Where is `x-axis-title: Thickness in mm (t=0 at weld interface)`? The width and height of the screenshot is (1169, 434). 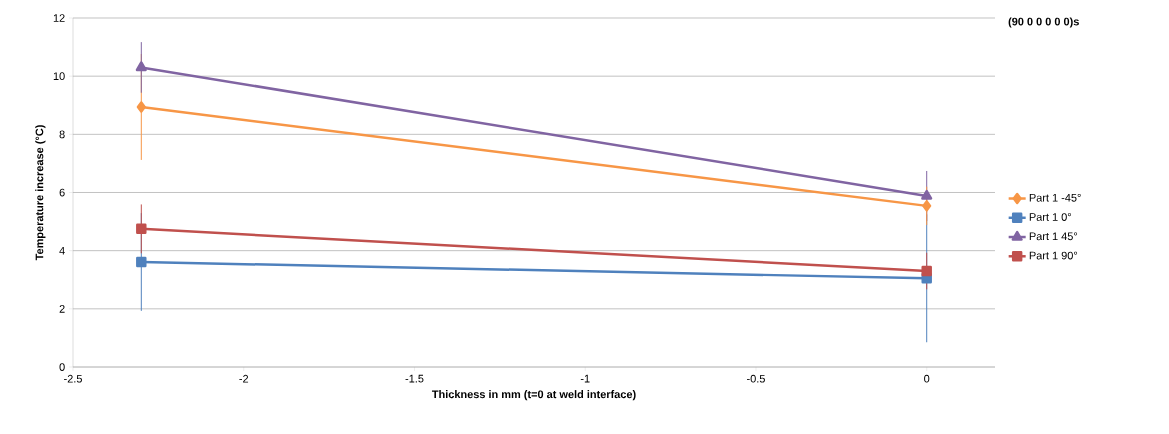 x-axis-title: Thickness in mm (t=0 at weld interface) is located at coordinates (533, 395).